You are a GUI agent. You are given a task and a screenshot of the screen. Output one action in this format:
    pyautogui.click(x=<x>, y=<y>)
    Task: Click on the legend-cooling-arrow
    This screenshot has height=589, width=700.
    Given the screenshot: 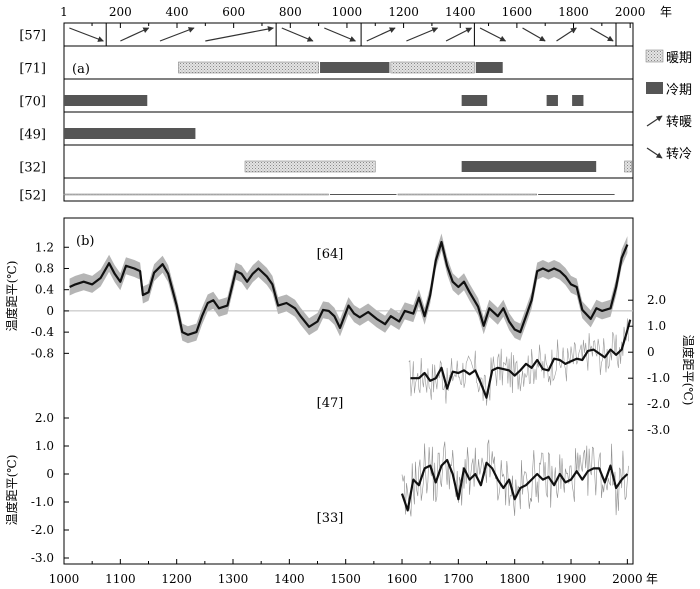 What is the action you would take?
    pyautogui.click(x=654, y=153)
    